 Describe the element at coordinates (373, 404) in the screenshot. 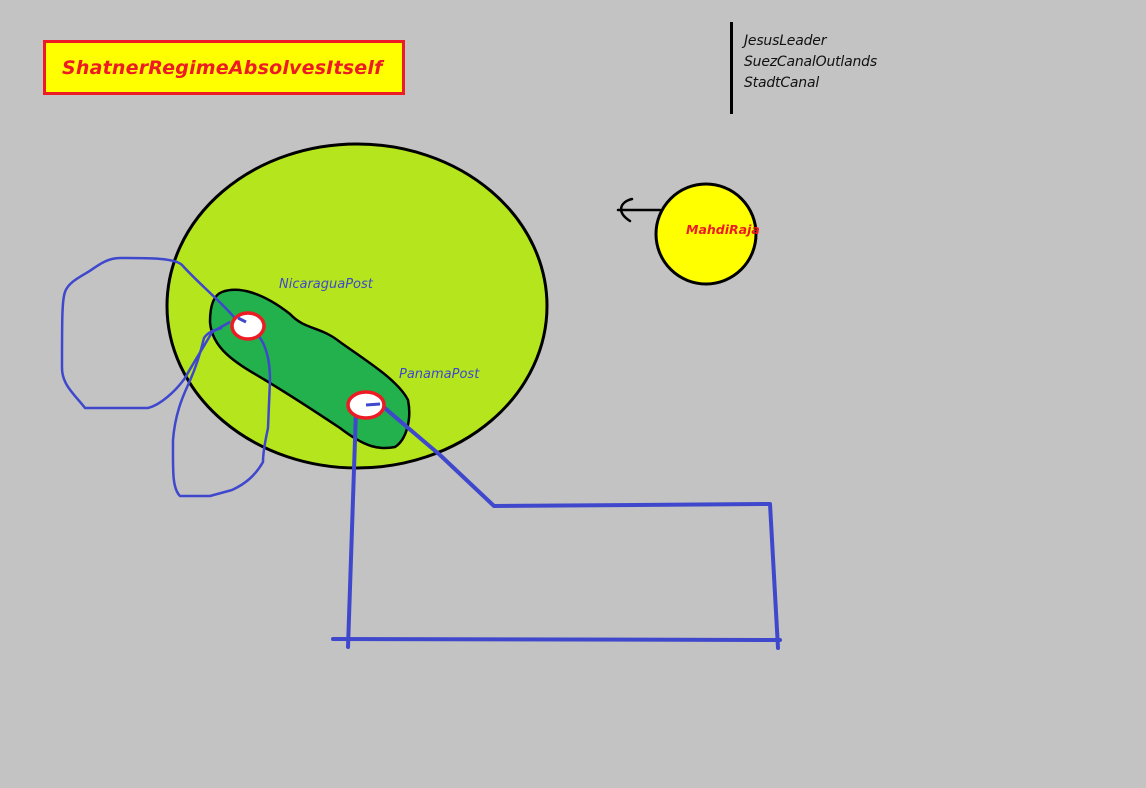

I see `panama-connector` at that location.